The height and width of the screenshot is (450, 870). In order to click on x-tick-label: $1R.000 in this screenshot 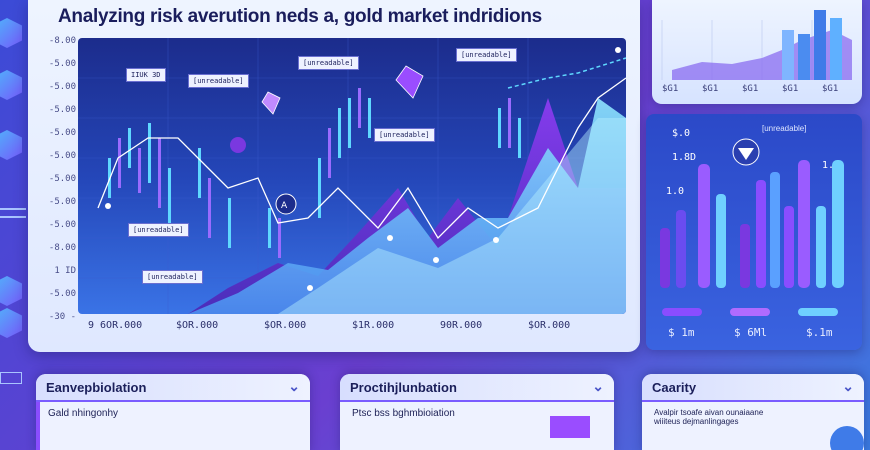, I will do `click(373, 325)`.